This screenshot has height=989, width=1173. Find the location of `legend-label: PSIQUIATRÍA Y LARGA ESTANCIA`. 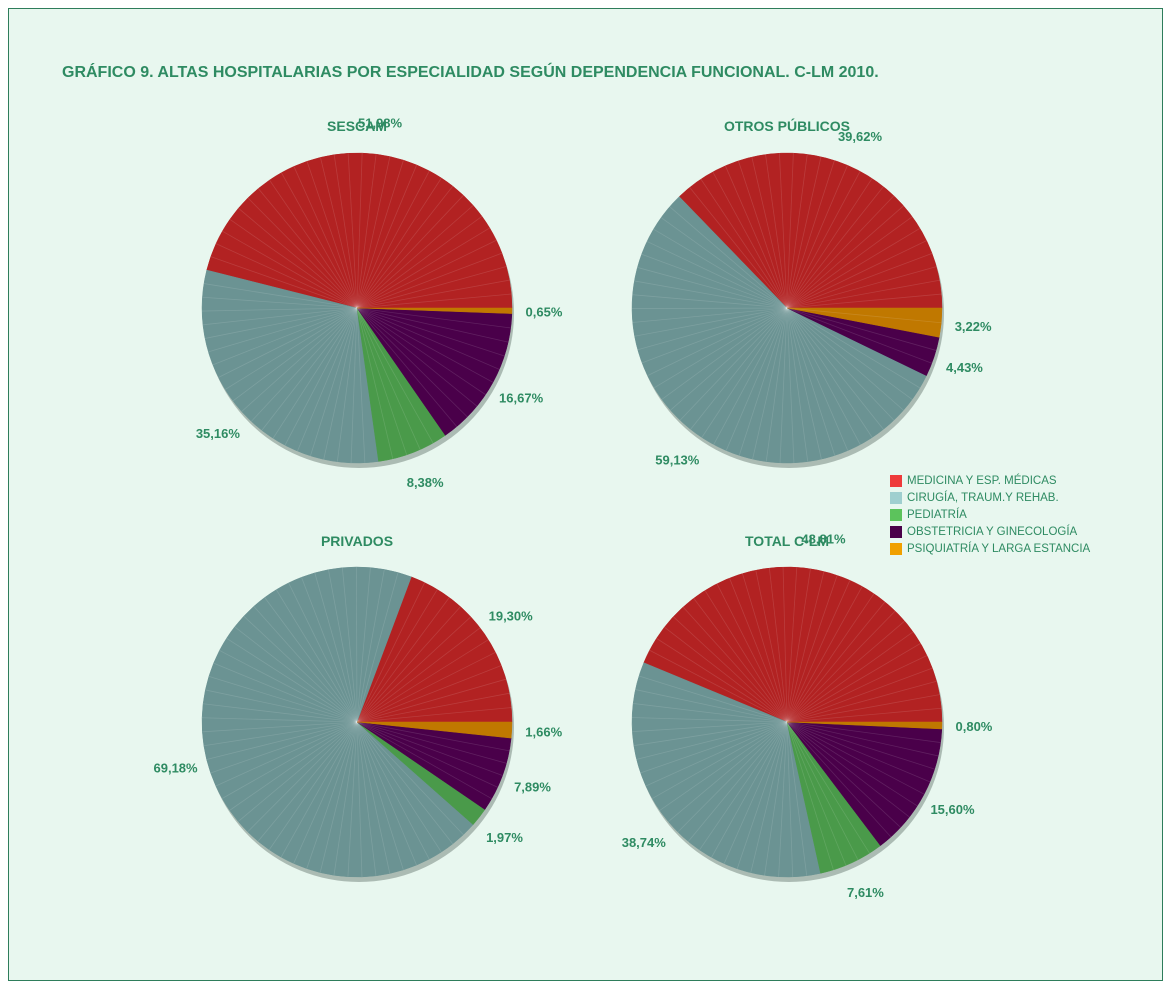

legend-label: PSIQUIATRÍA Y LARGA ESTANCIA is located at coordinates (998, 549).